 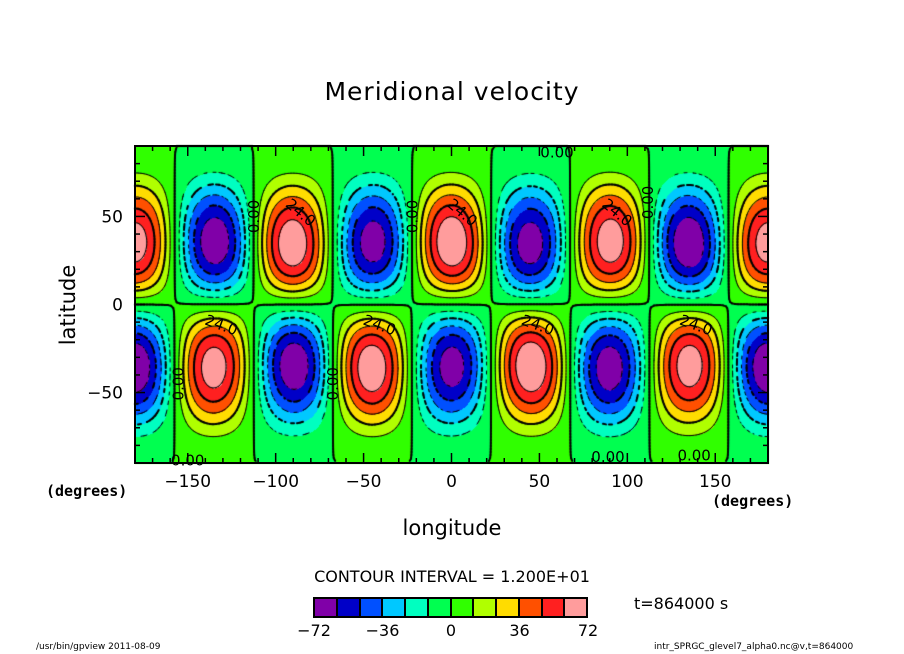 I want to click on x-tick-label: −100, so click(x=275, y=482).